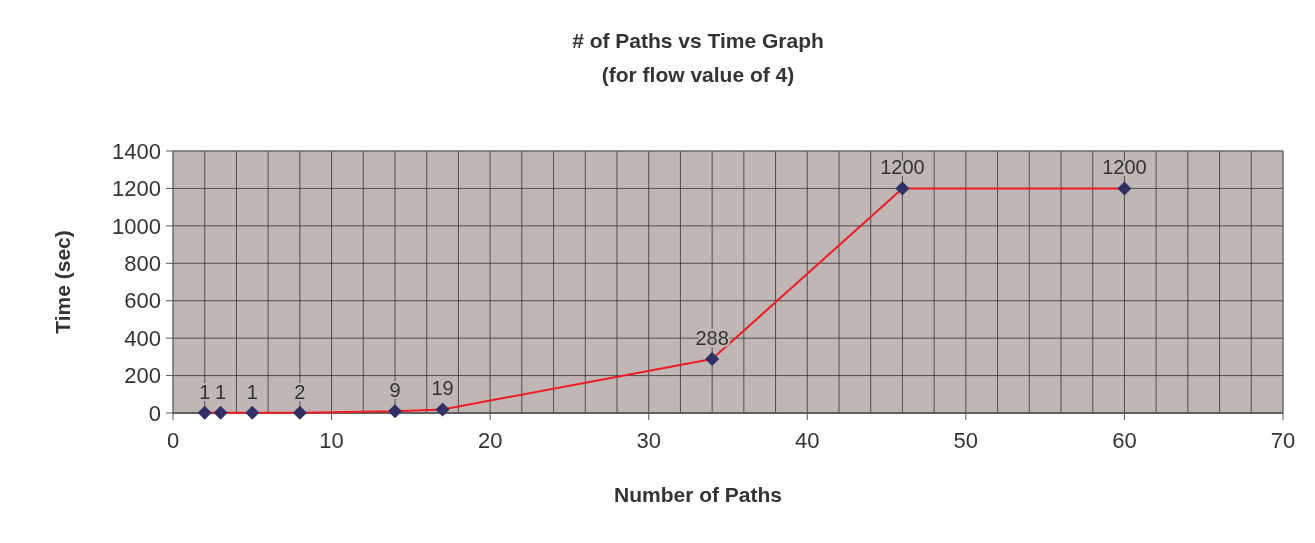  What do you see at coordinates (142, 301) in the screenshot?
I see `y-tick-label: 600` at bounding box center [142, 301].